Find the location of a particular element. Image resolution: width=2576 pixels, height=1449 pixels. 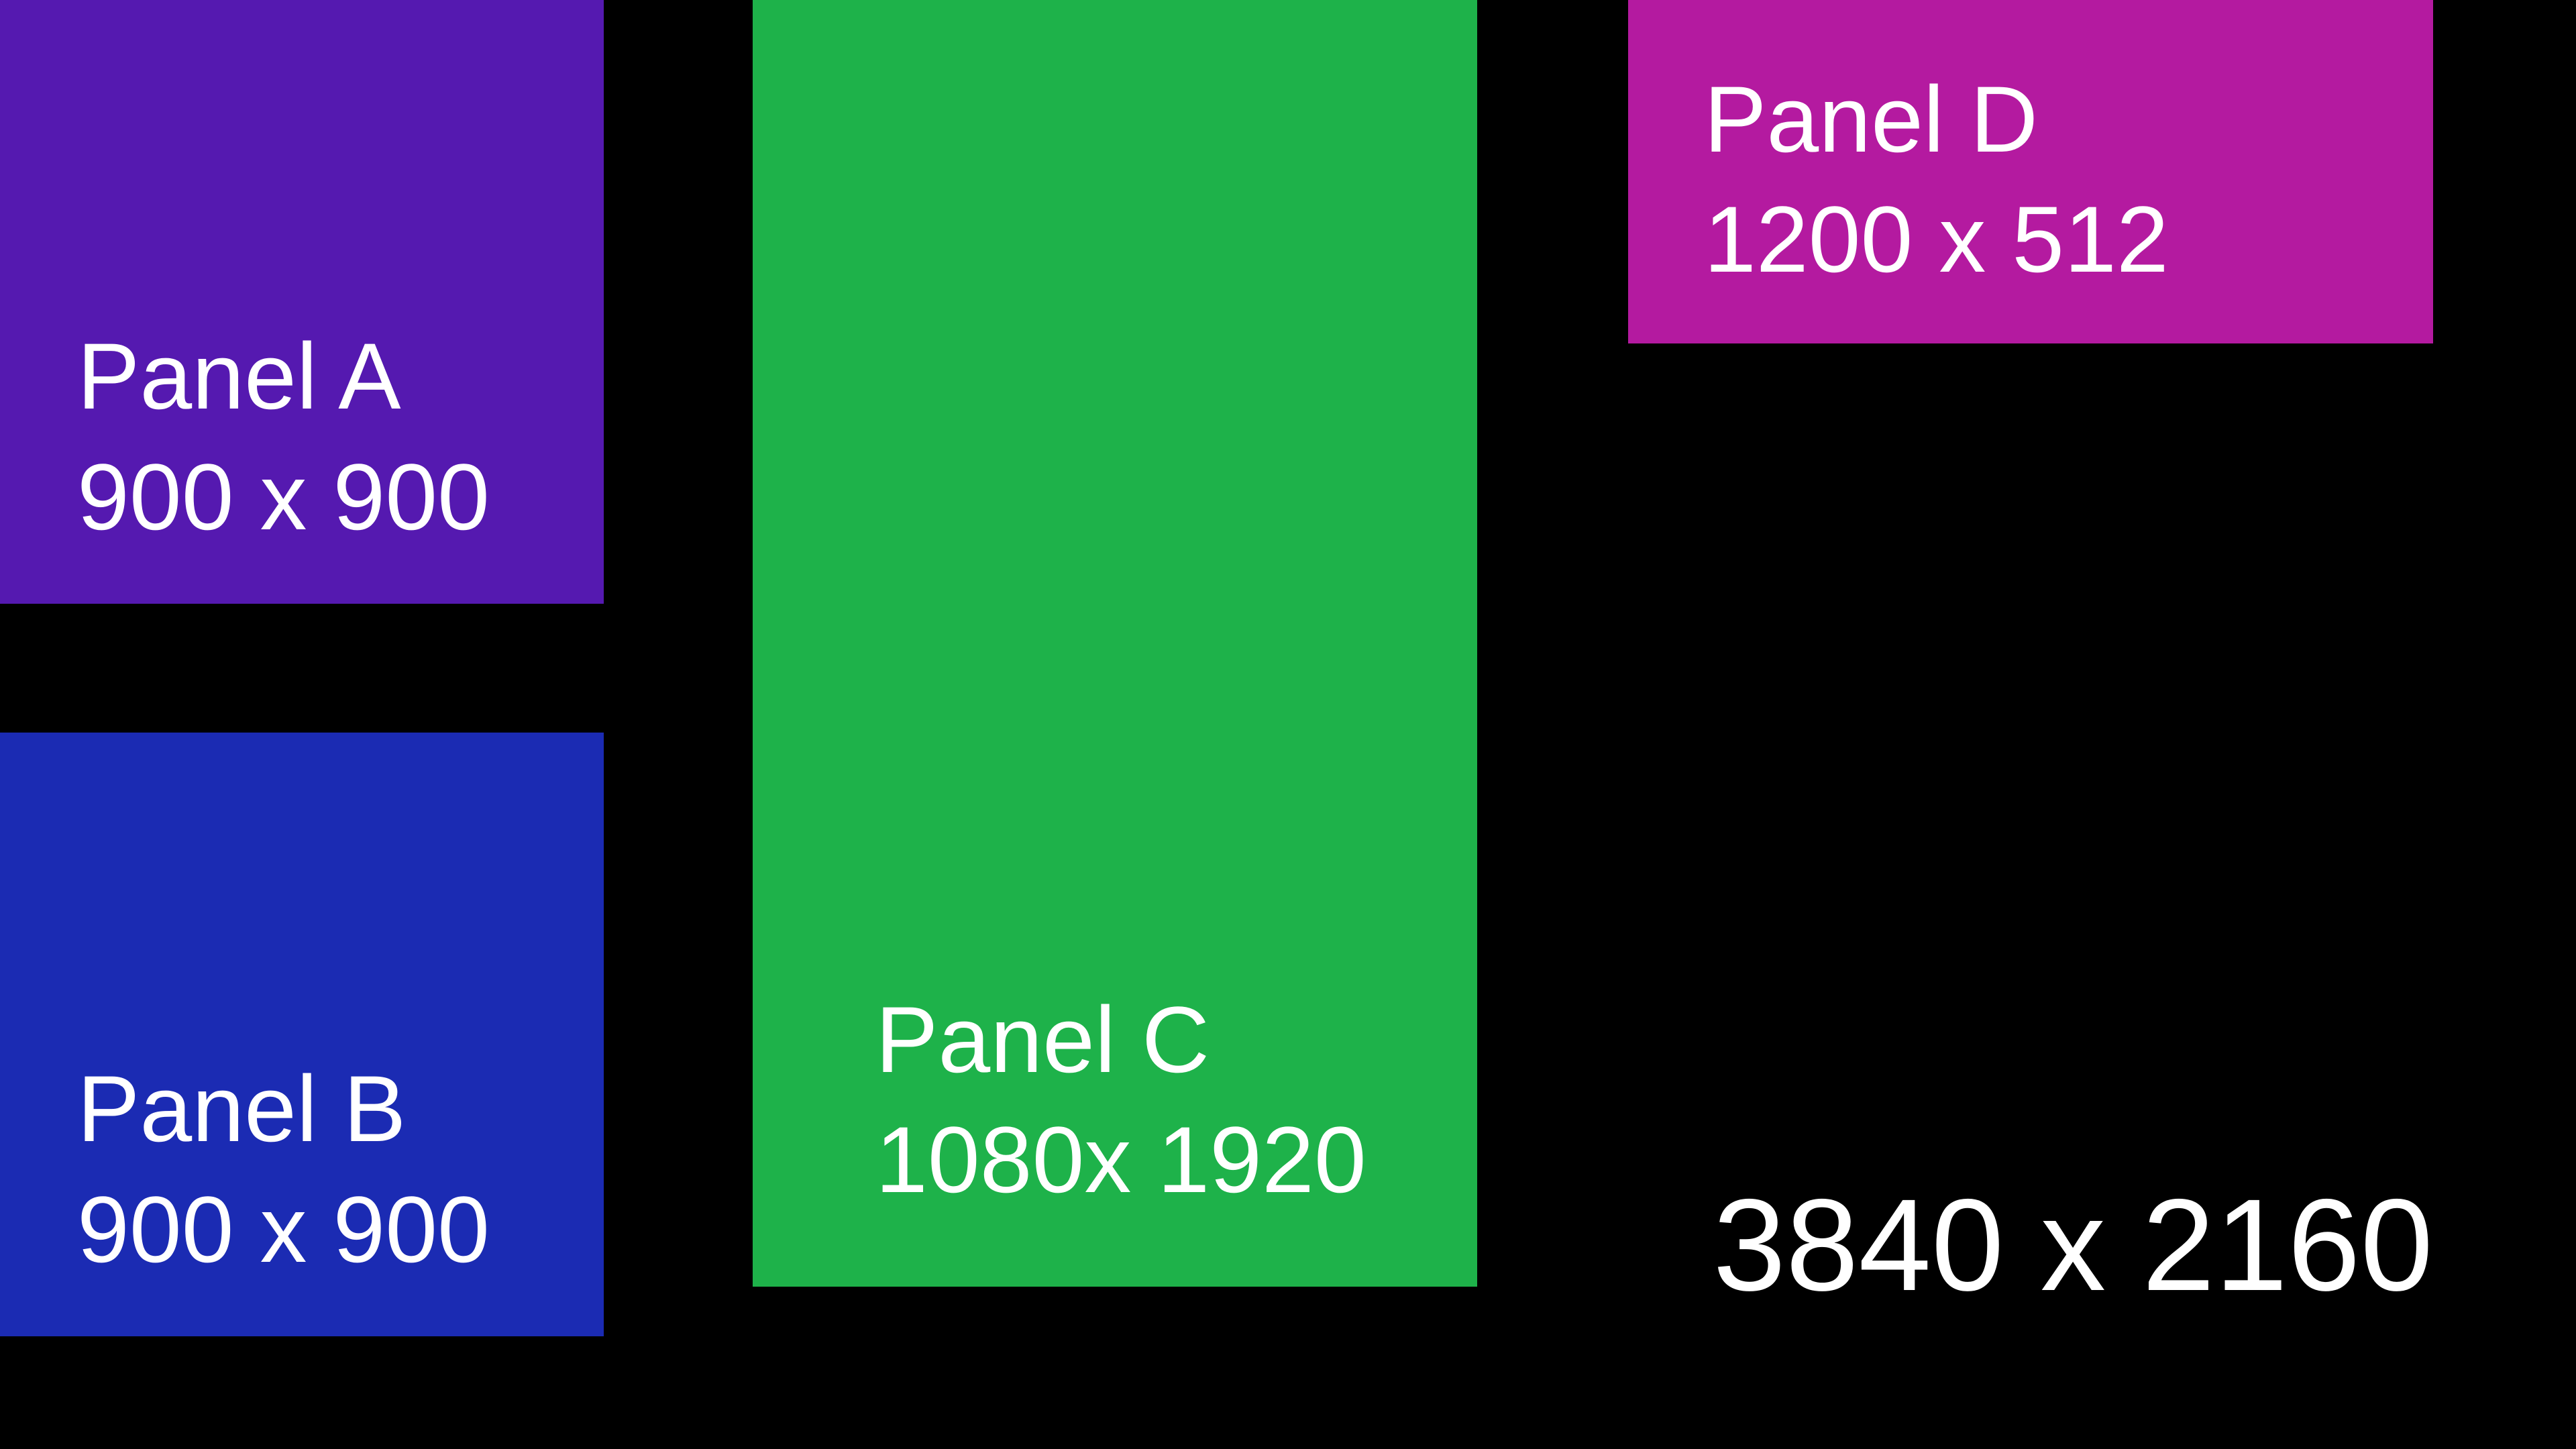

panel-b: Panel B 900 x 900 is located at coordinates (302, 1034).